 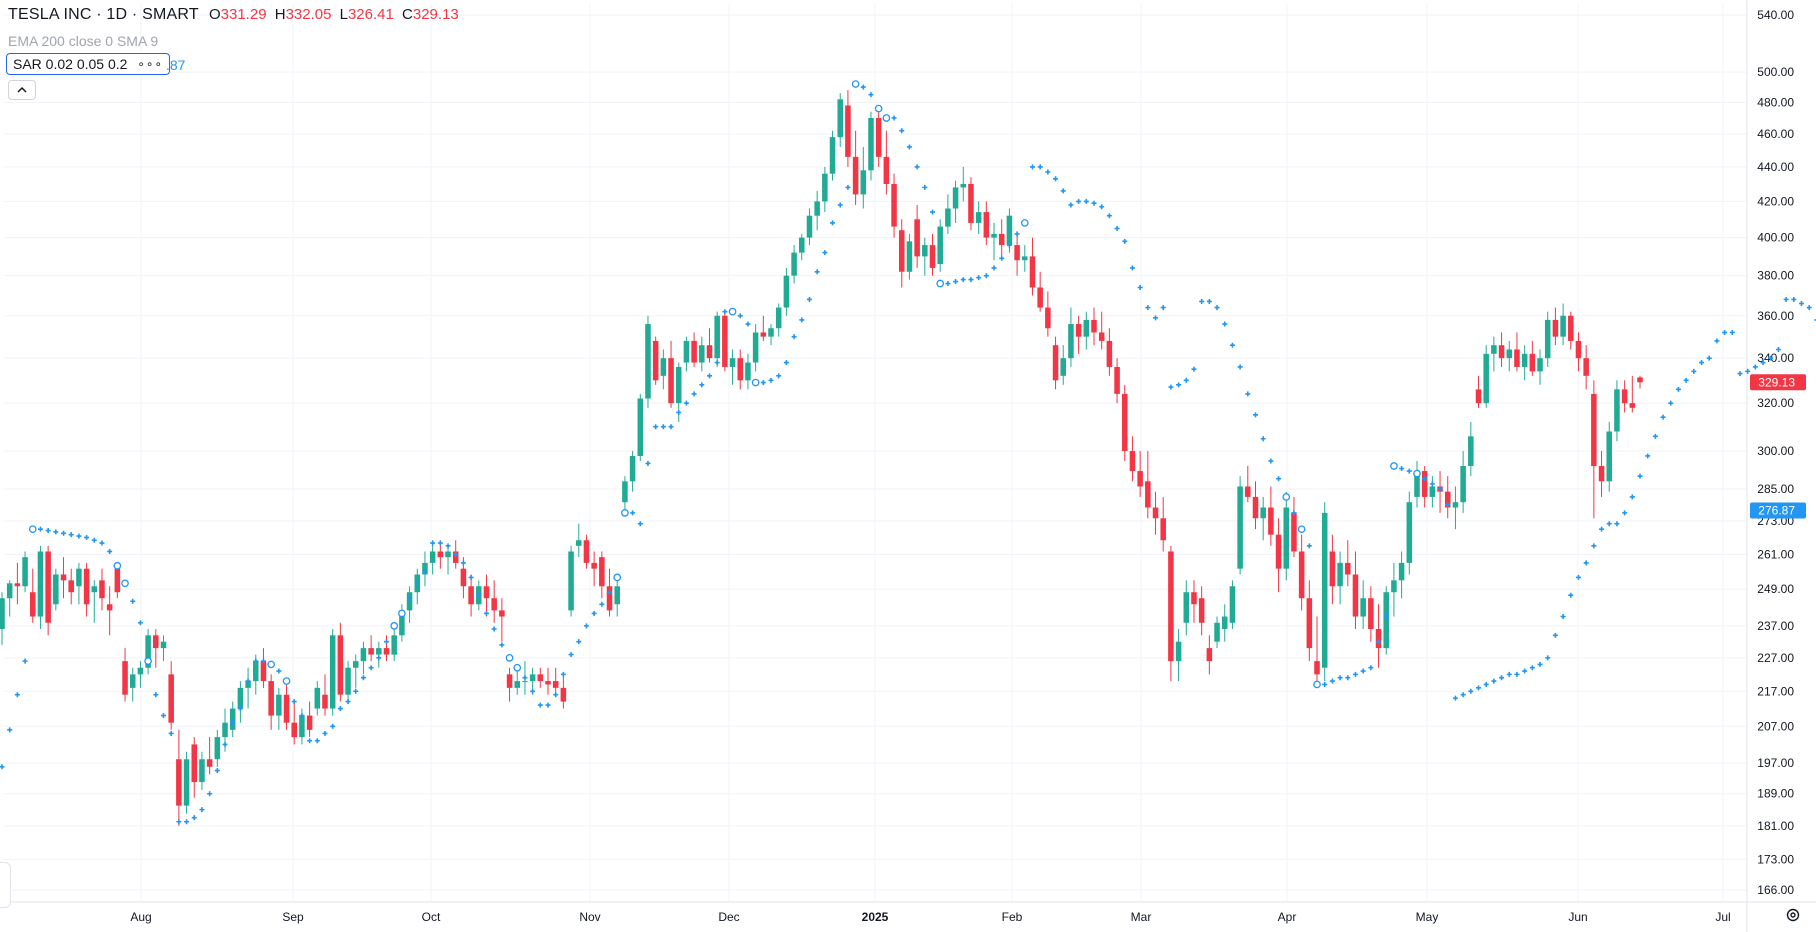 What do you see at coordinates (908, 912) in the screenshot?
I see `time-axis: Aug Sep Oct Nov Dec 2025 Feb Mar Apr May Jun Jul` at bounding box center [908, 912].